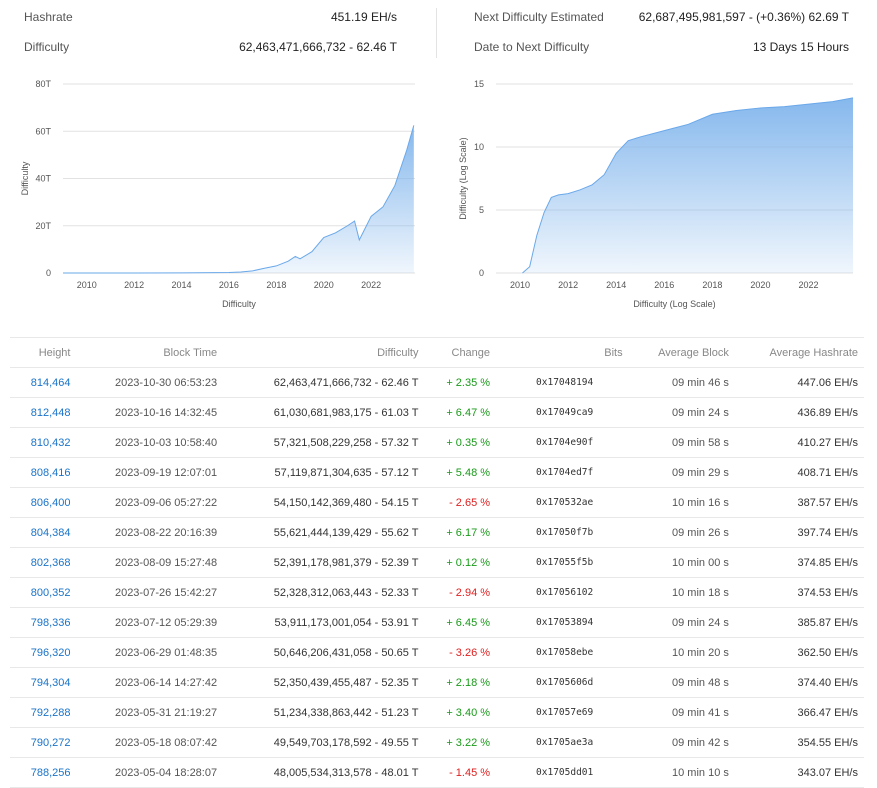 This screenshot has height=788, width=877. Describe the element at coordinates (562, 772) in the screenshot. I see `bits-cell: 0x1705dd01` at that location.